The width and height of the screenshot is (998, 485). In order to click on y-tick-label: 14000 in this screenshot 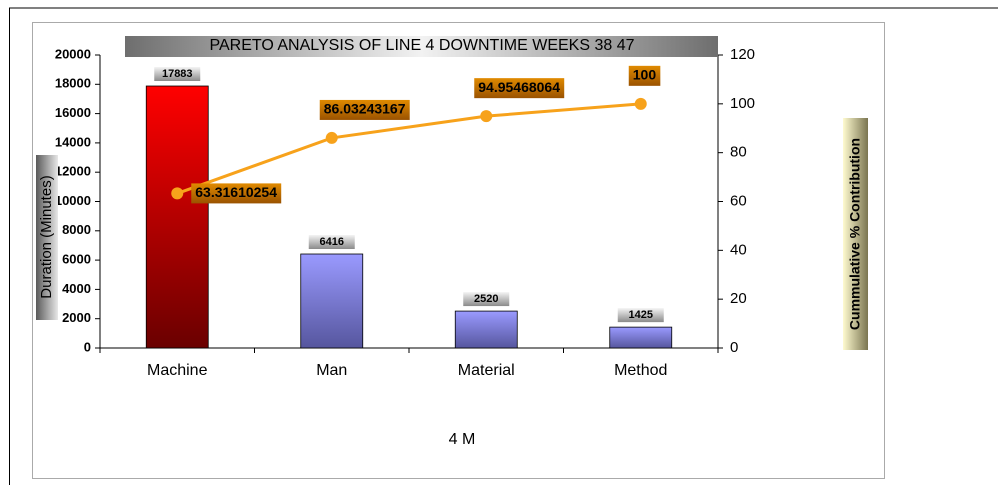, I will do `click(73, 141)`.